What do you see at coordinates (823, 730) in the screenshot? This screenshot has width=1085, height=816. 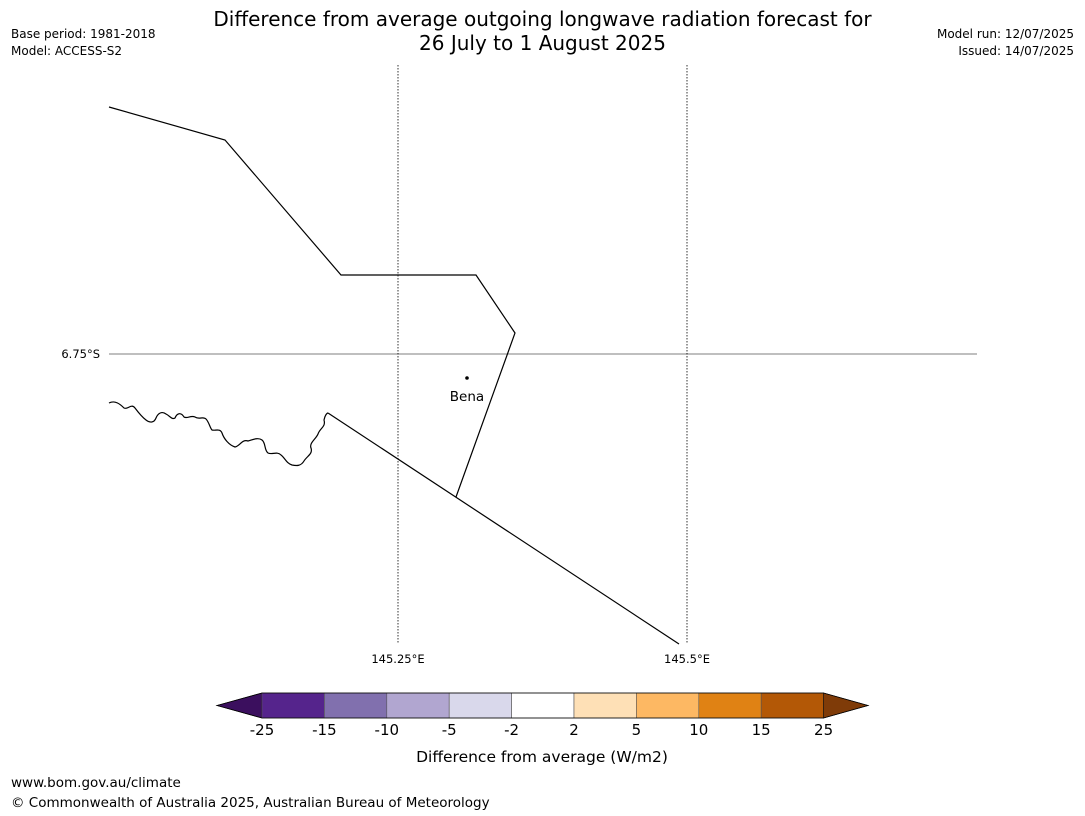 I see `colorbar-tick-label: 25` at bounding box center [823, 730].